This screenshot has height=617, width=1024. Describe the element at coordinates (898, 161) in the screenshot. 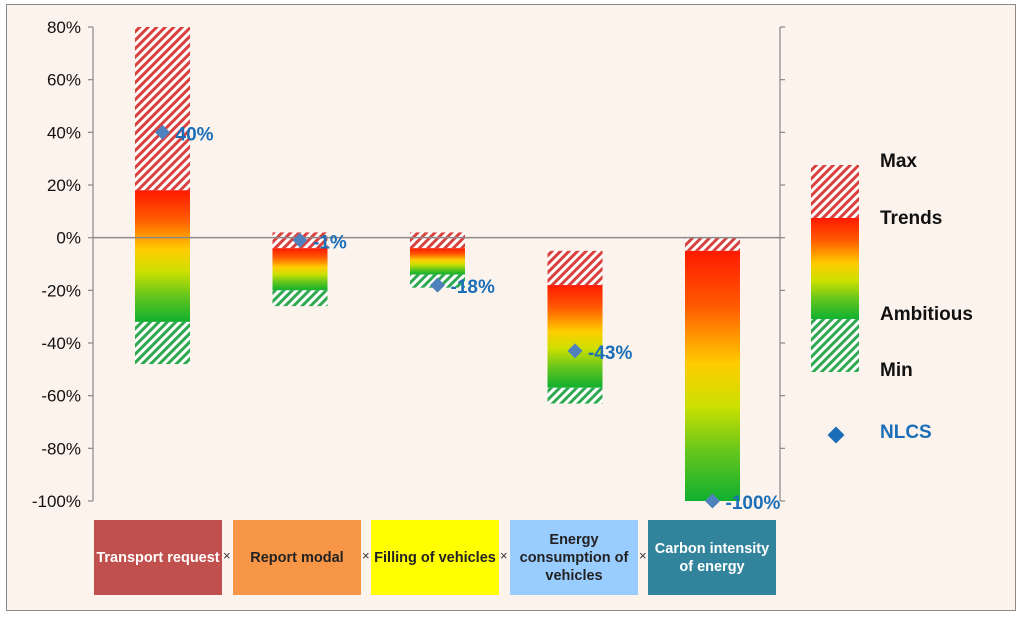

I see `legend-label: Max` at that location.